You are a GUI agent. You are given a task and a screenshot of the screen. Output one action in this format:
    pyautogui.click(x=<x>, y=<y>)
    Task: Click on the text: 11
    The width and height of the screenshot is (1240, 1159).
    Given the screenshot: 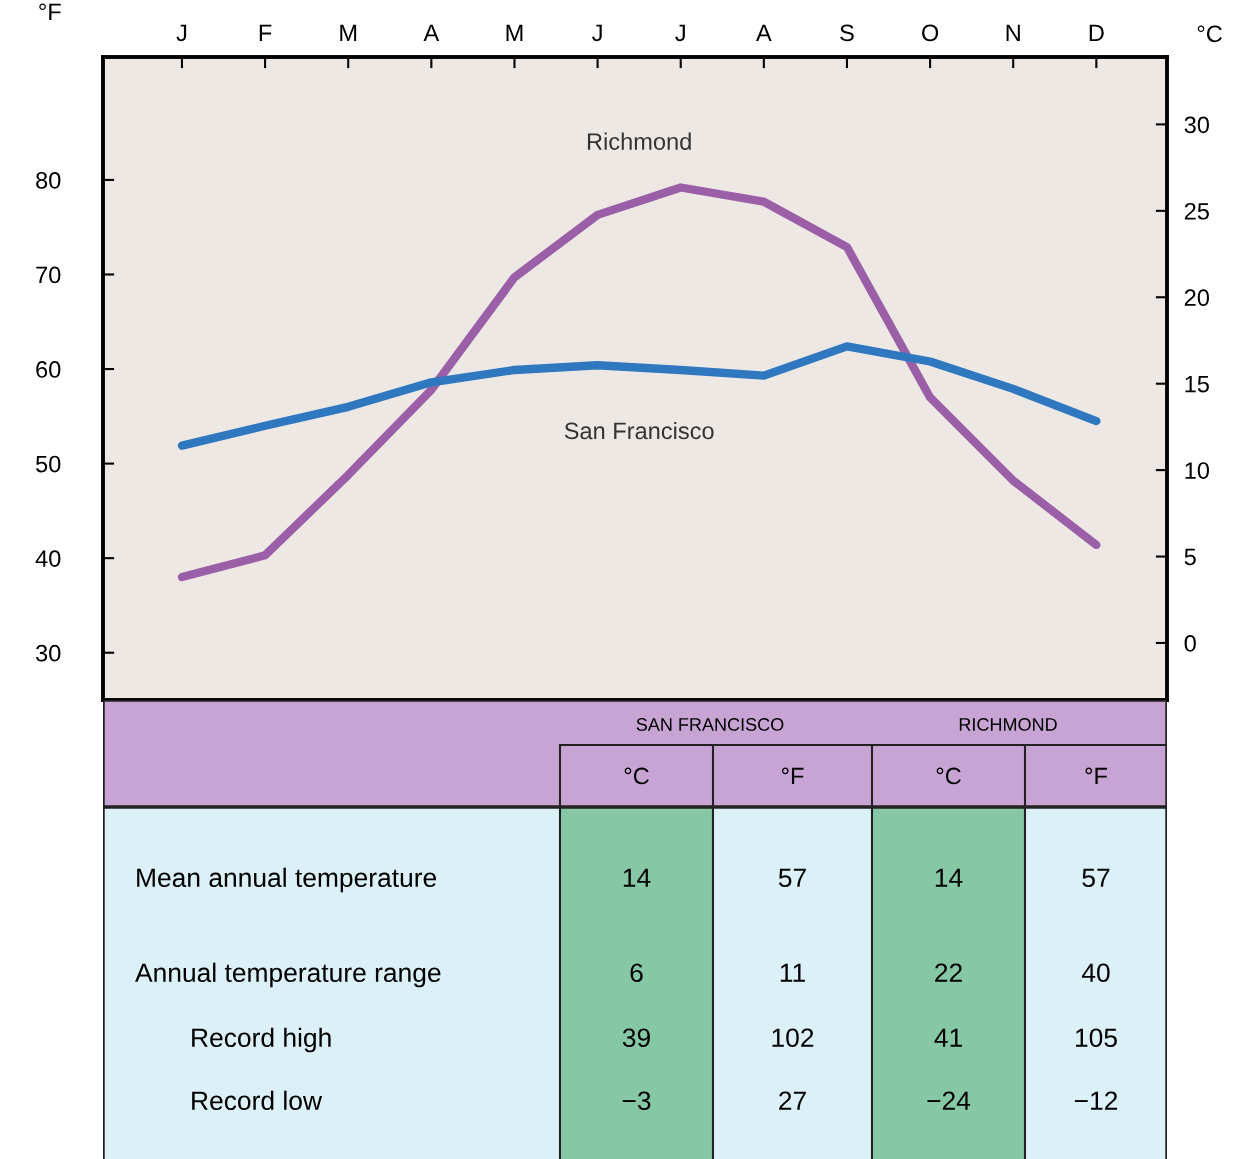 What is the action you would take?
    pyautogui.click(x=792, y=972)
    